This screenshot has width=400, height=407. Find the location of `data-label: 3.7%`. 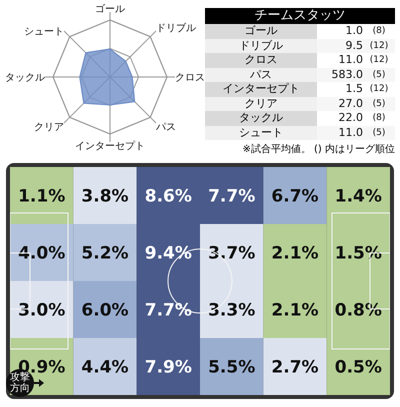

data-label: 3.7% is located at coordinates (232, 254).